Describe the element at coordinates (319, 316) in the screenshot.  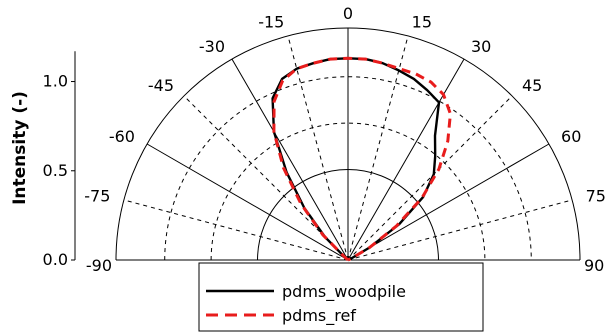
I see `legend-label: pdms_ref` at that location.